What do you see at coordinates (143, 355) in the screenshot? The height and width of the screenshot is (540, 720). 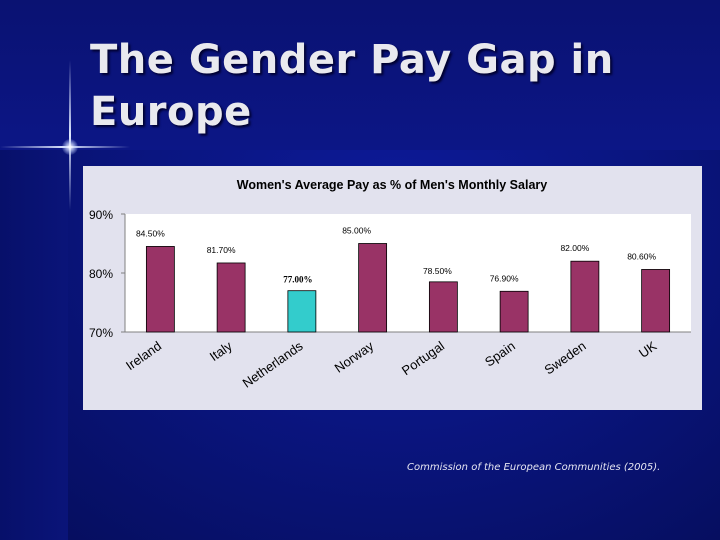 I see `x-tick-label: Ireland` at bounding box center [143, 355].